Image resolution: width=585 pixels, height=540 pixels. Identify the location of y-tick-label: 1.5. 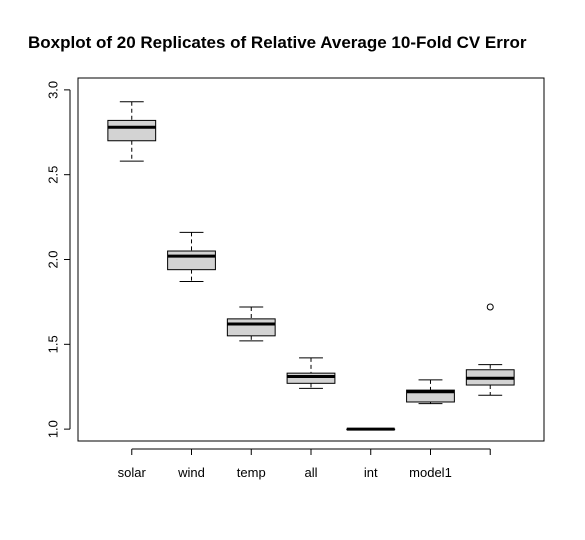
(52, 344).